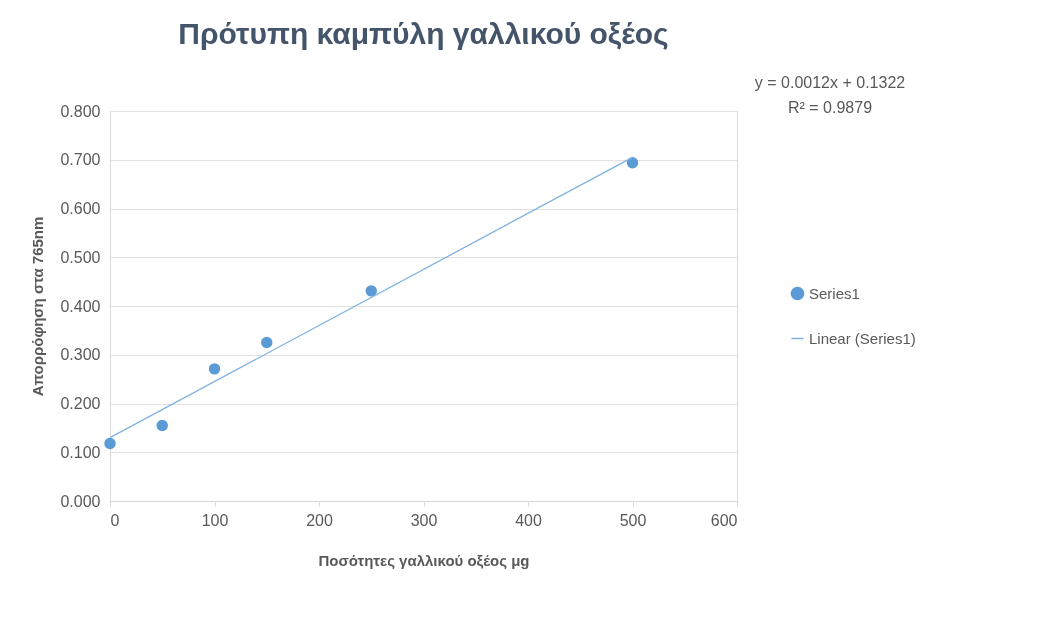  I want to click on x-tick-label: 0, so click(115, 520).